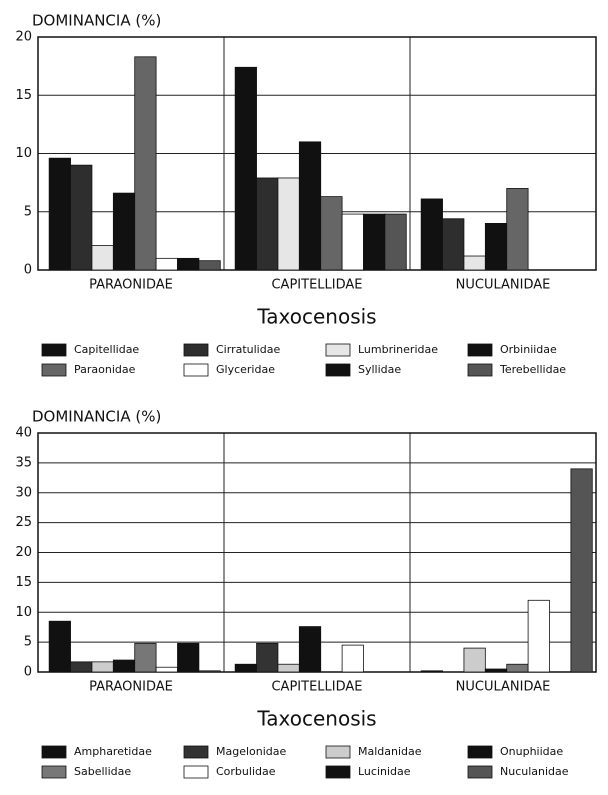 The image size is (608, 795). What do you see at coordinates (379, 369) in the screenshot?
I see `legend-label: Syllidae` at bounding box center [379, 369].